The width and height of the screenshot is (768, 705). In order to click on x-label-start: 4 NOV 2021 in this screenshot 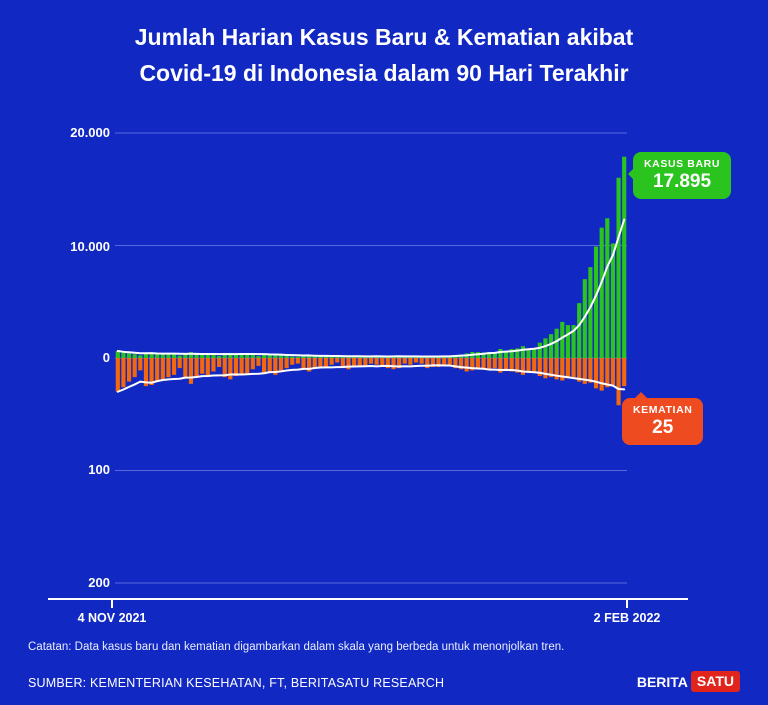, I will do `click(112, 618)`.